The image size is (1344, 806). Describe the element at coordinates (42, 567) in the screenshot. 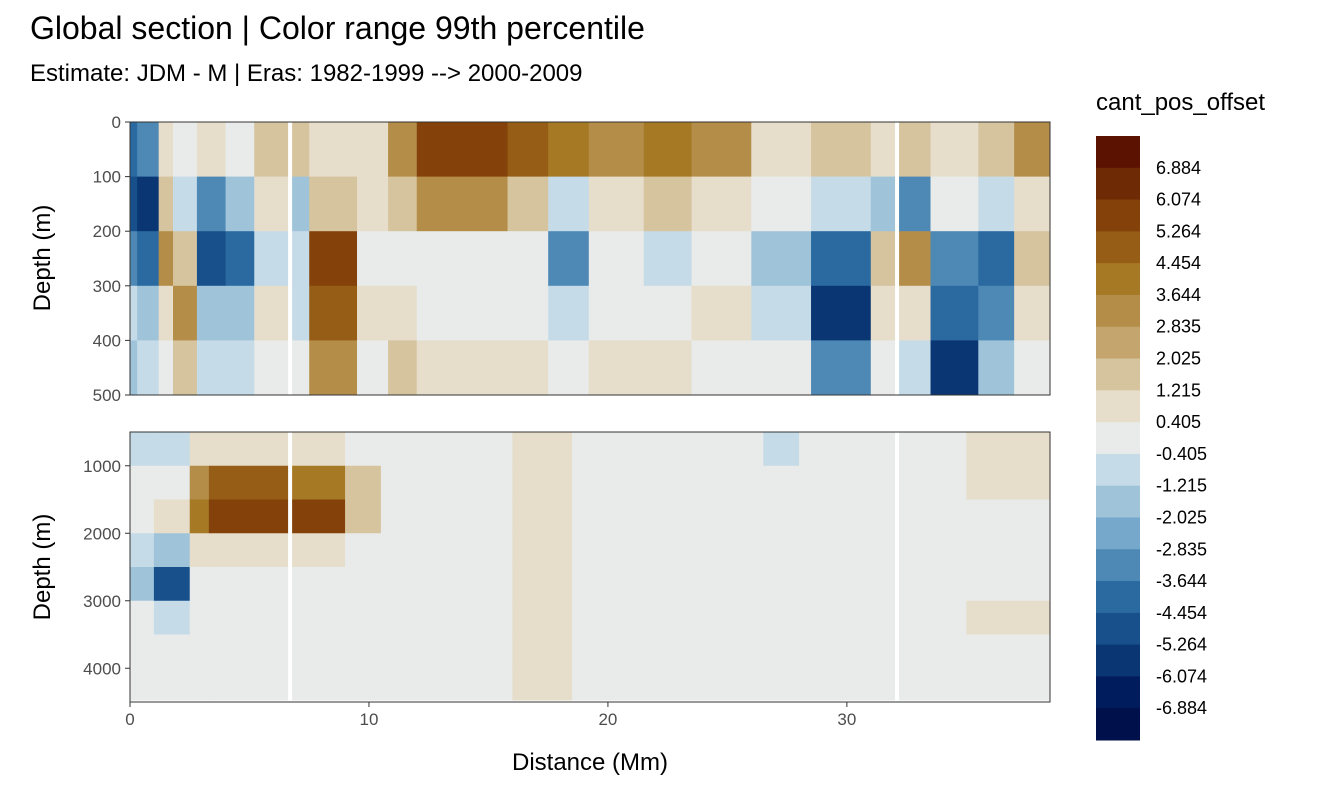

I see `y-axis-title-lower: Depth (m)` at that location.